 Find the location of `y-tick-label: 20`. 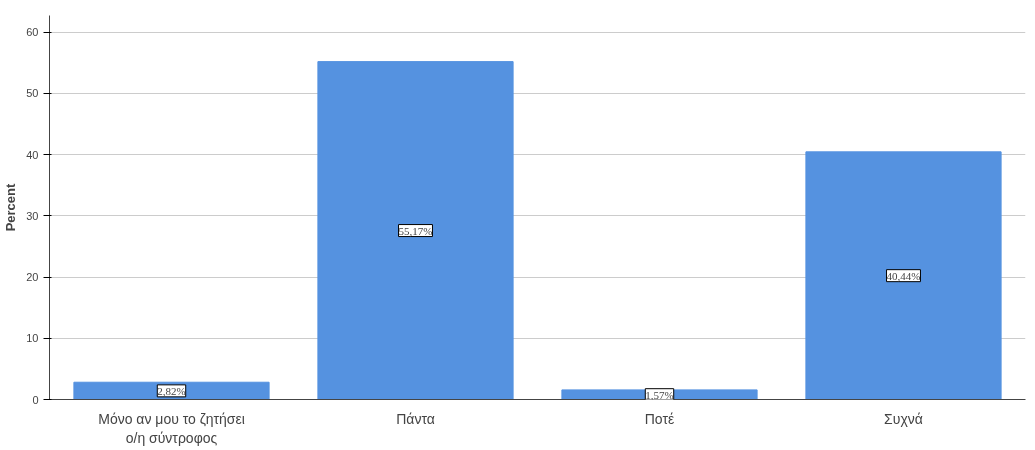

y-tick-label: 20 is located at coordinates (32, 277).